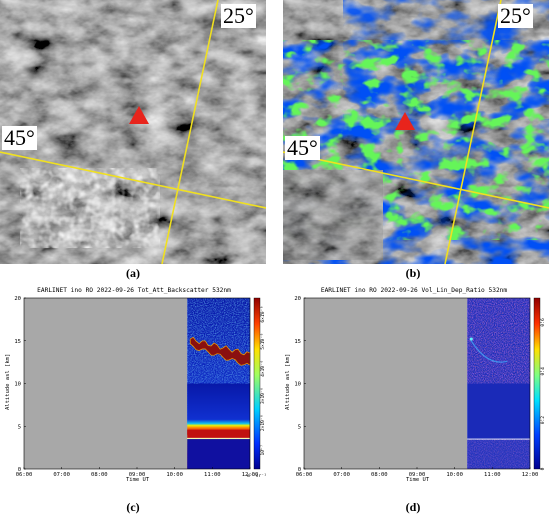 This screenshot has height=515, width=550. I want to click on colorbar-tick-label: 5×10⁻⁶, so click(263, 341).